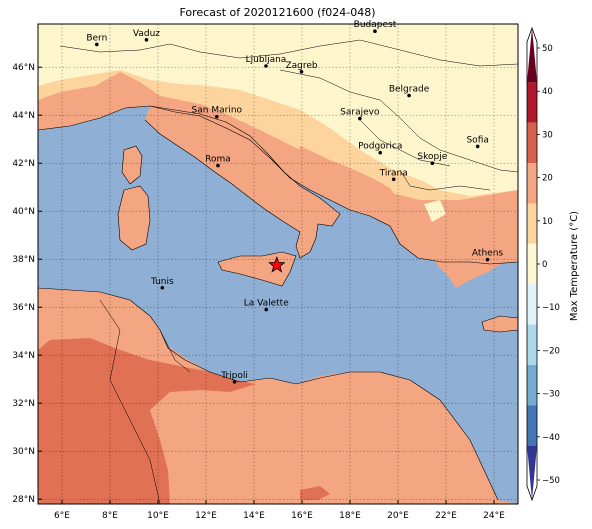 The width and height of the screenshot is (592, 529). I want to click on event-marker, so click(277, 264).